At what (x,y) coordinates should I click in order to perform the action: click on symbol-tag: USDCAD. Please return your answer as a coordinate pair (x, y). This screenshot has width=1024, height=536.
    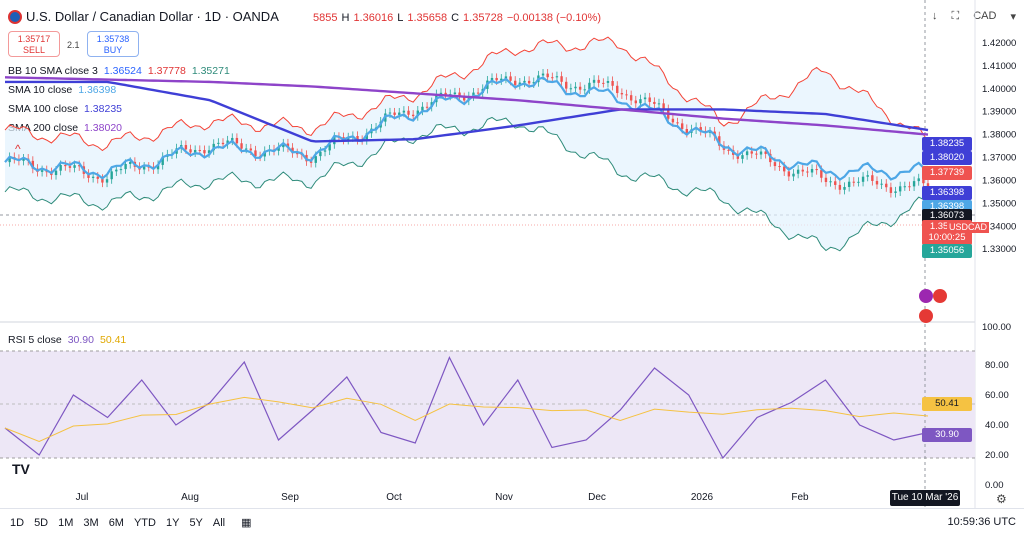
    Looking at the image, I should click on (968, 227).